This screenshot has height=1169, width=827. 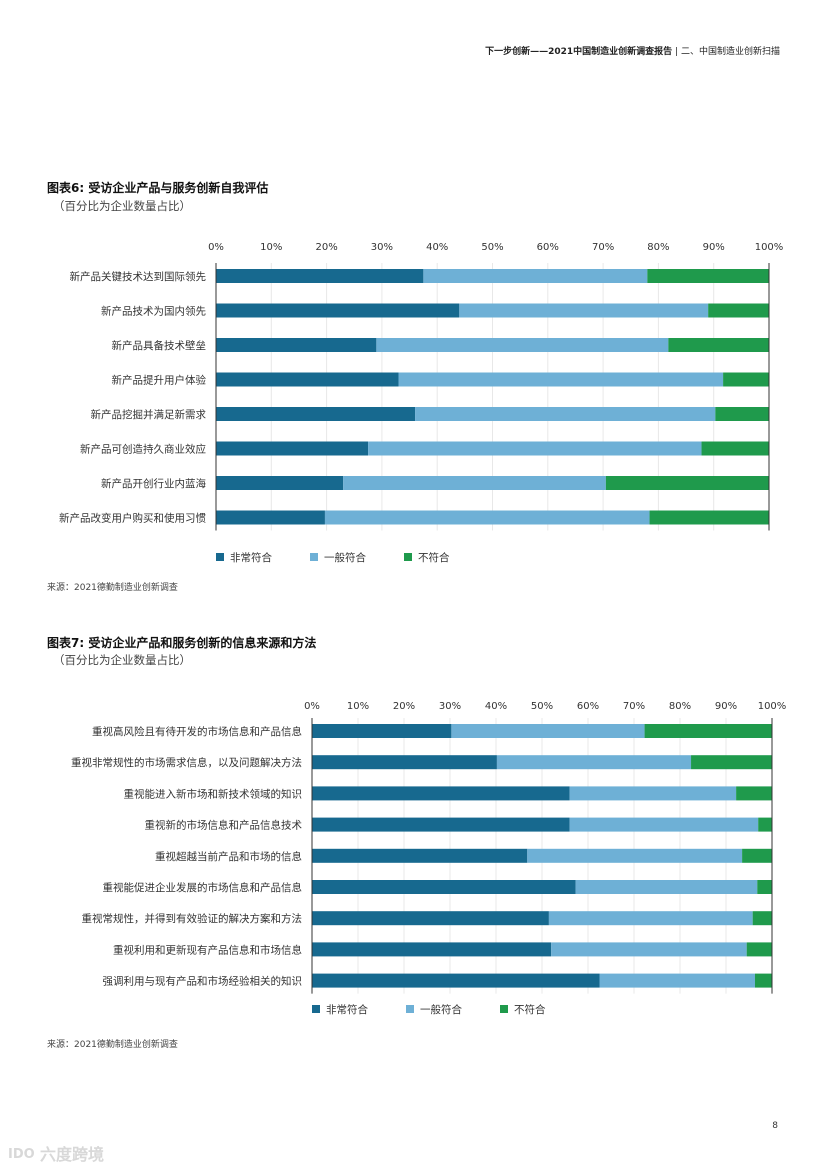 I want to click on category-label: 新产品关键技术达到国际领先, so click(x=138, y=276).